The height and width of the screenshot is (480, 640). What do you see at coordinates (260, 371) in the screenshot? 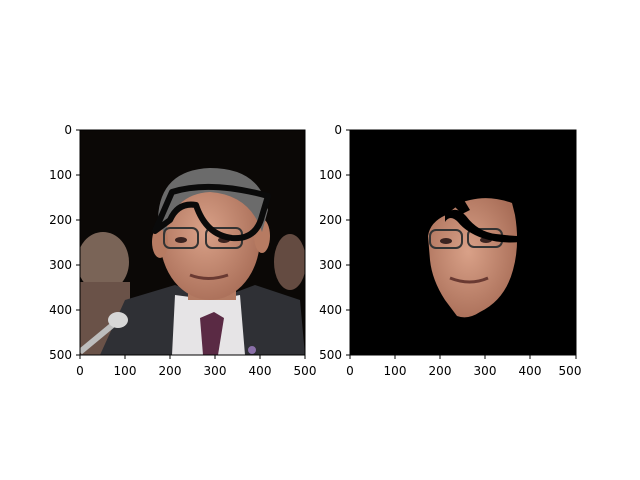
I see `left-x-tick-400: 400` at bounding box center [260, 371].